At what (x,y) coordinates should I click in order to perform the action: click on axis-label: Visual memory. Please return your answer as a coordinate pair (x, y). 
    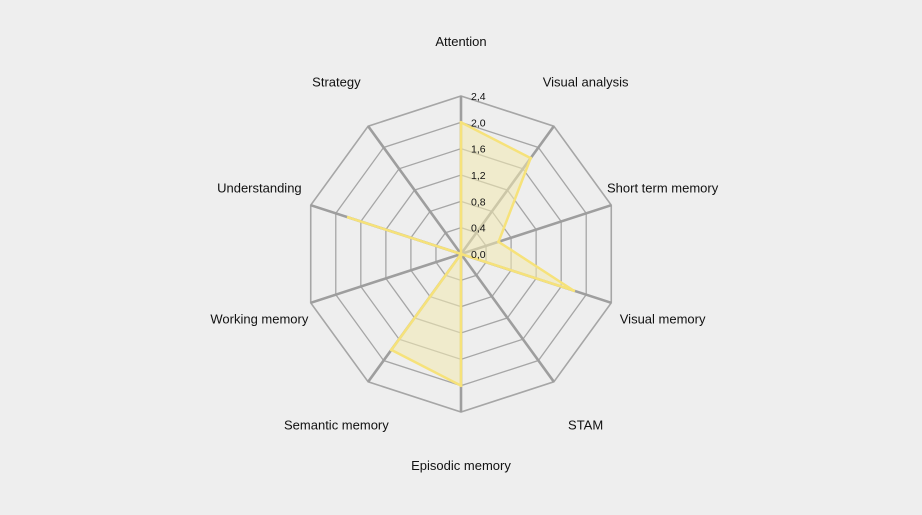
    Looking at the image, I should click on (663, 319).